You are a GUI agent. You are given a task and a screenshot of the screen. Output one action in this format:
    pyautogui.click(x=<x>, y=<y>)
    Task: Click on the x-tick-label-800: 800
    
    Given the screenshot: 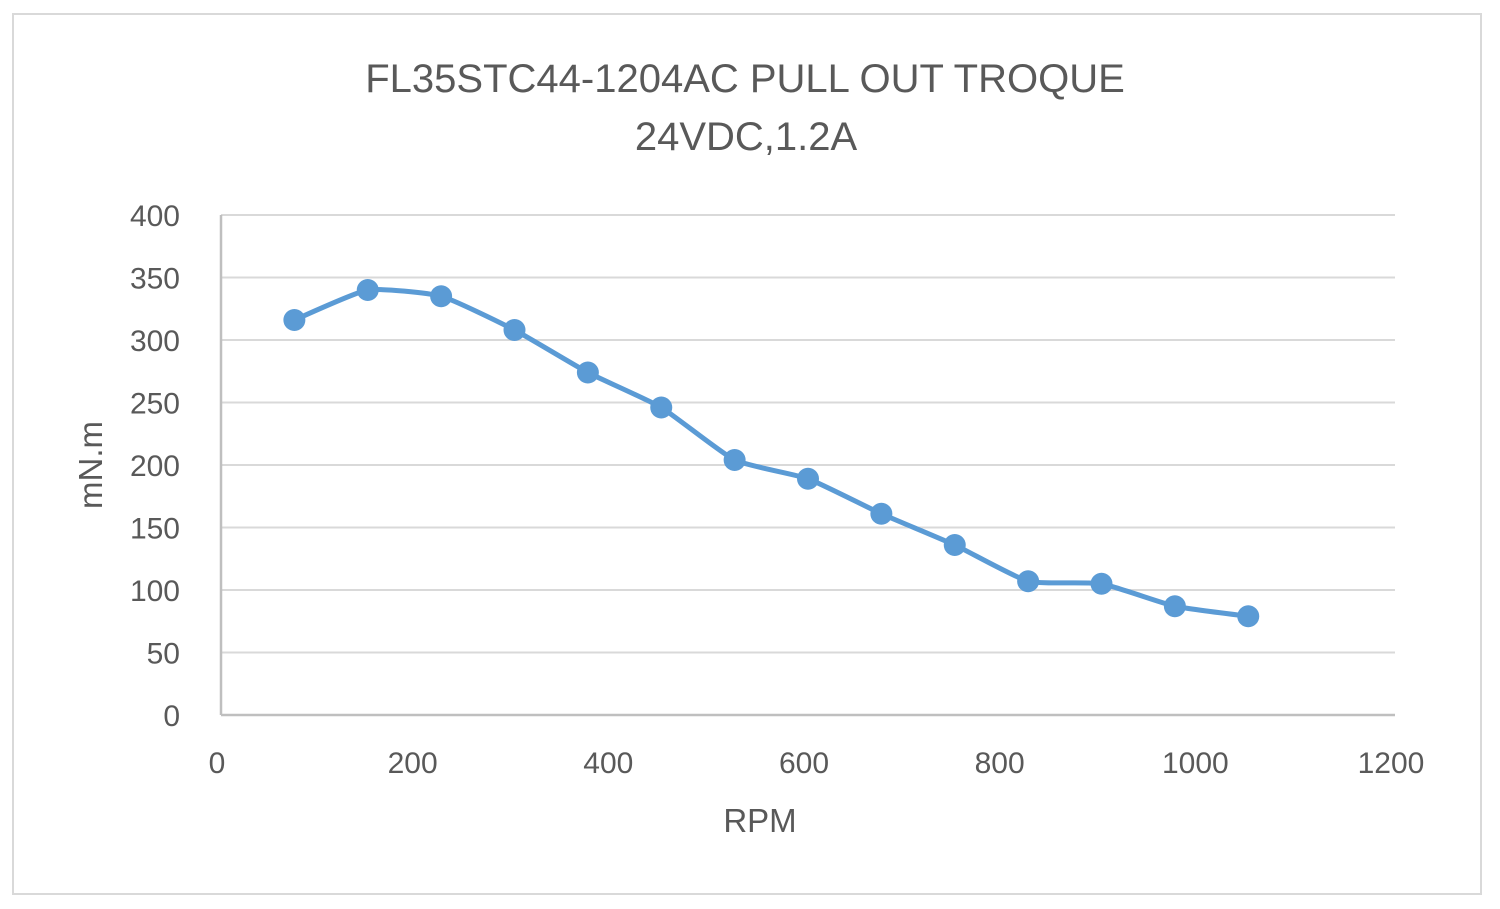 What is the action you would take?
    pyautogui.click(x=1000, y=763)
    